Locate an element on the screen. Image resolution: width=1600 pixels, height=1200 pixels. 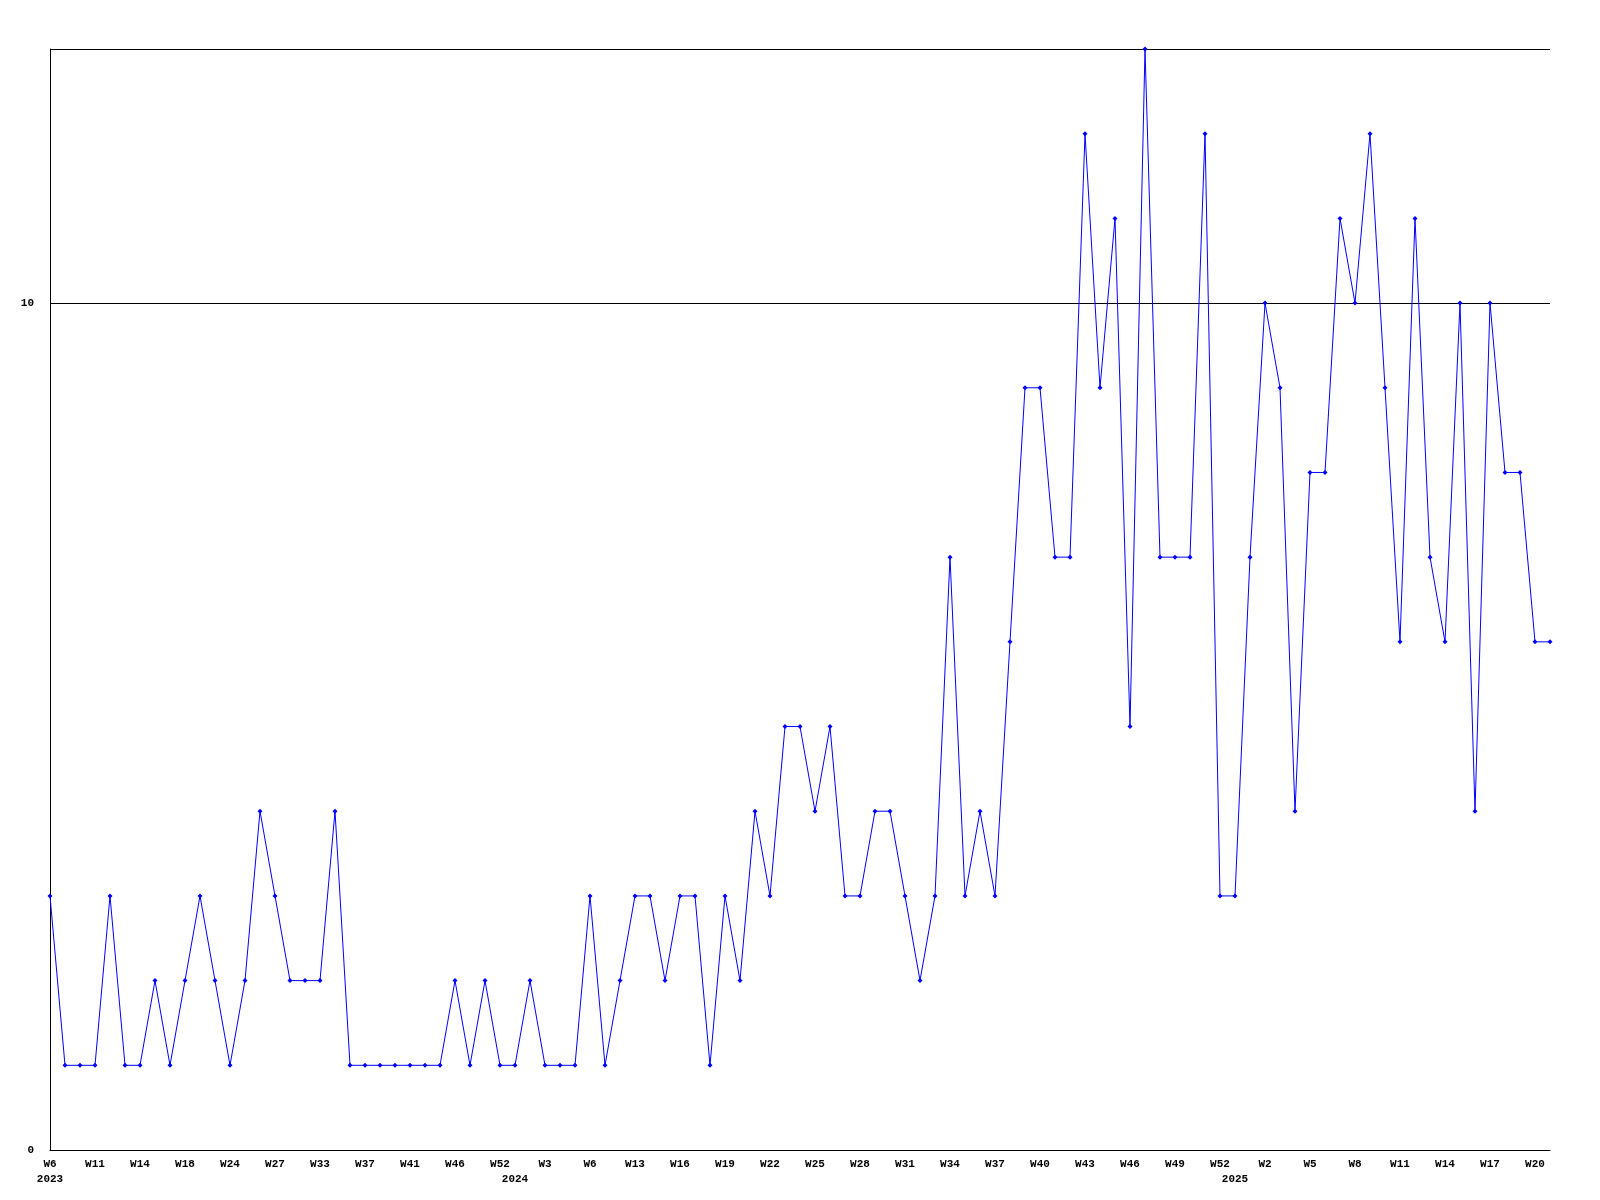
x-tick-label: W34 is located at coordinates (950, 1163).